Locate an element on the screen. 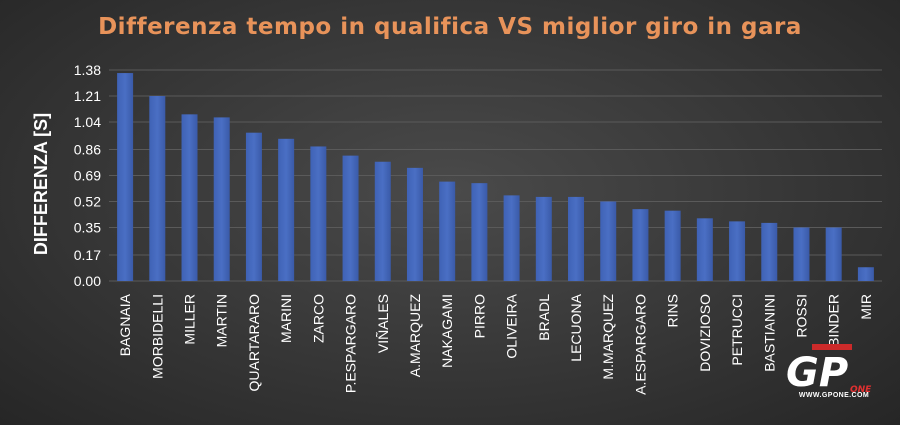  bar-martin is located at coordinates (221, 199).